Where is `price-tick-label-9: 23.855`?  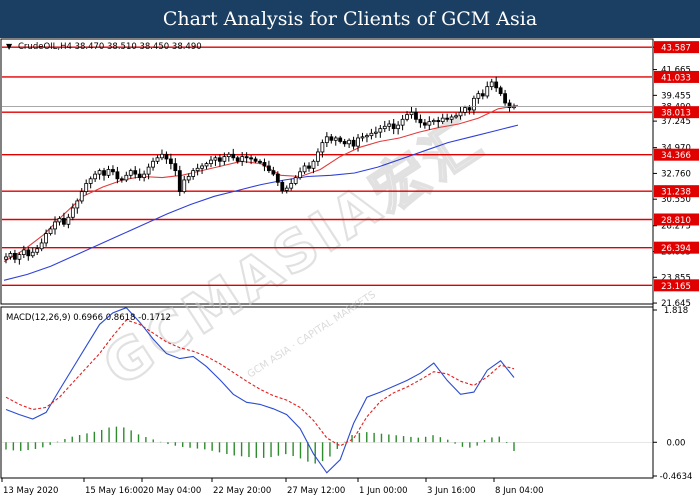
price-tick-label-9: 23.855 is located at coordinates (676, 278).